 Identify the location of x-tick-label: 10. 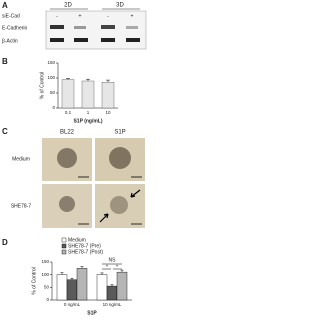
(108, 112).